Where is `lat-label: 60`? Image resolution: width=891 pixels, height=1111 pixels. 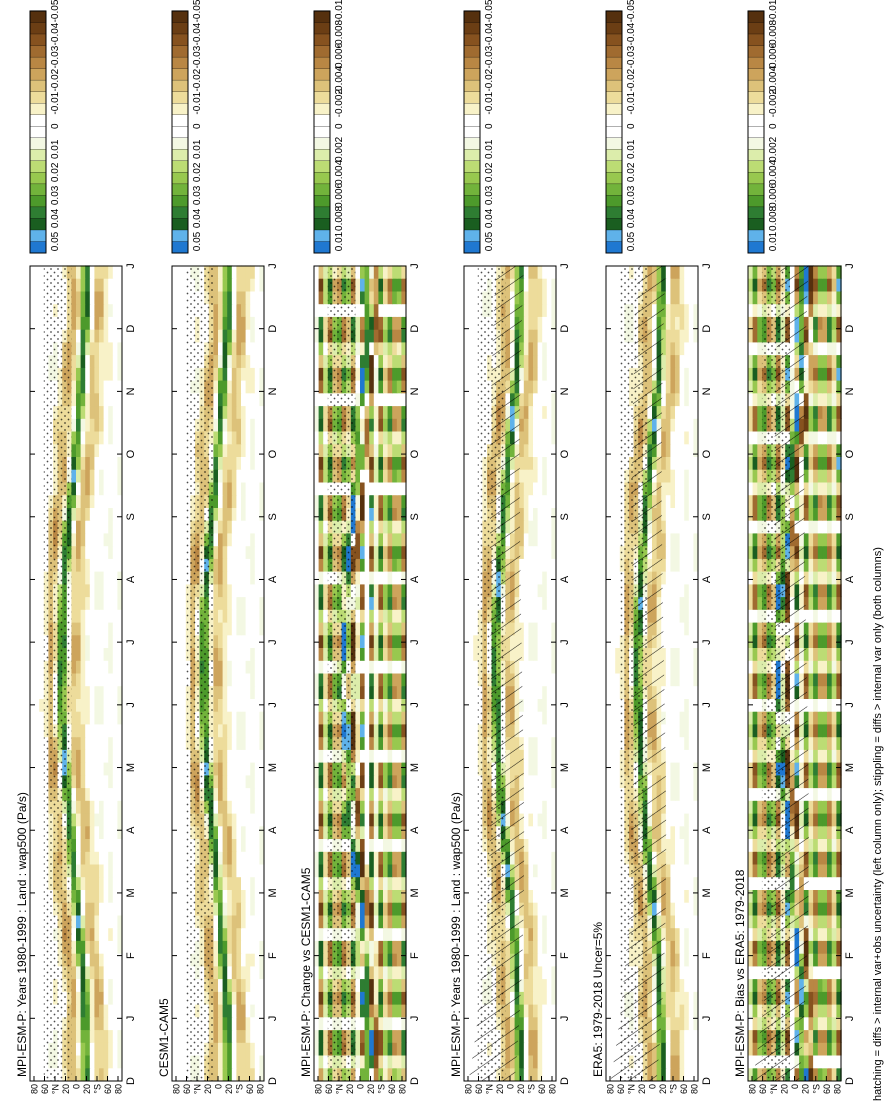
lat-label: 60 is located at coordinates (827, 1089).